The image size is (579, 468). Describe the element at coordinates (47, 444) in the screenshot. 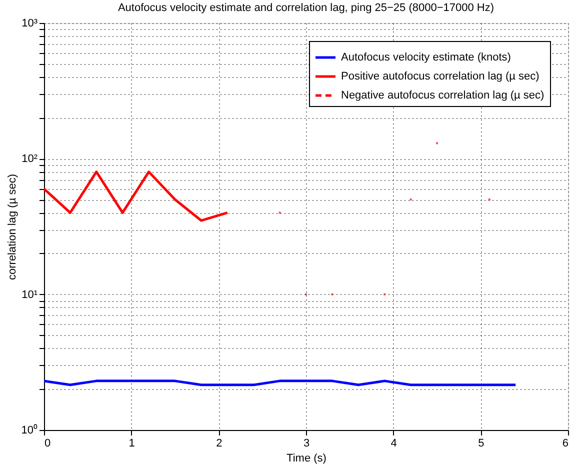

I see `x-tick-label: 0` at that location.